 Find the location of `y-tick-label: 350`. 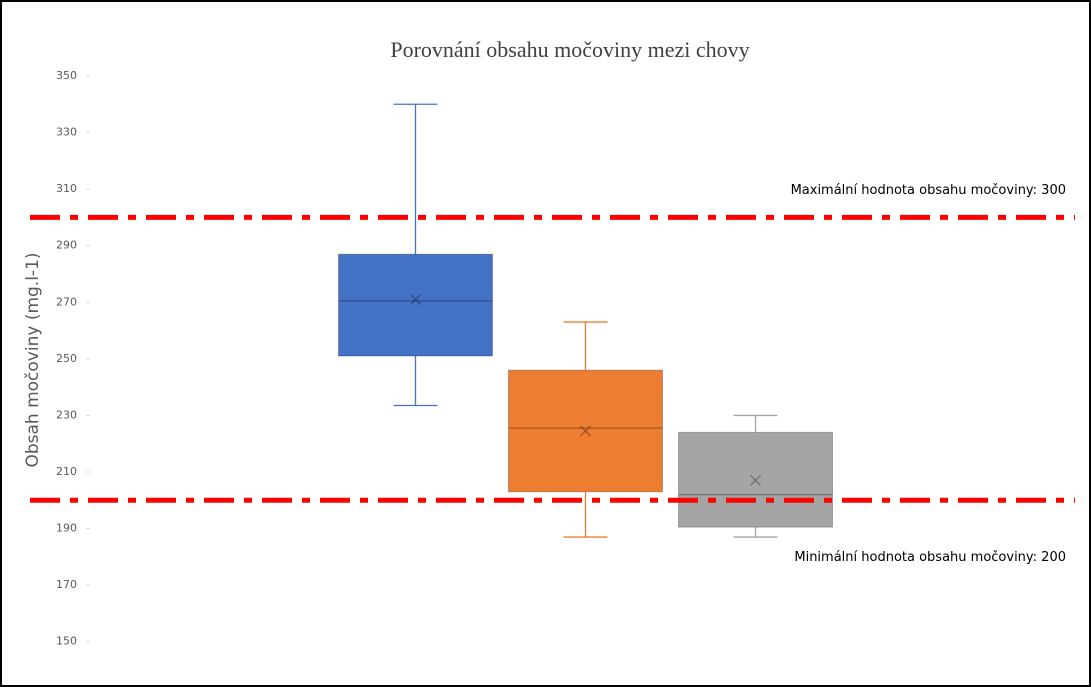

y-tick-label: 350 is located at coordinates (66, 75).